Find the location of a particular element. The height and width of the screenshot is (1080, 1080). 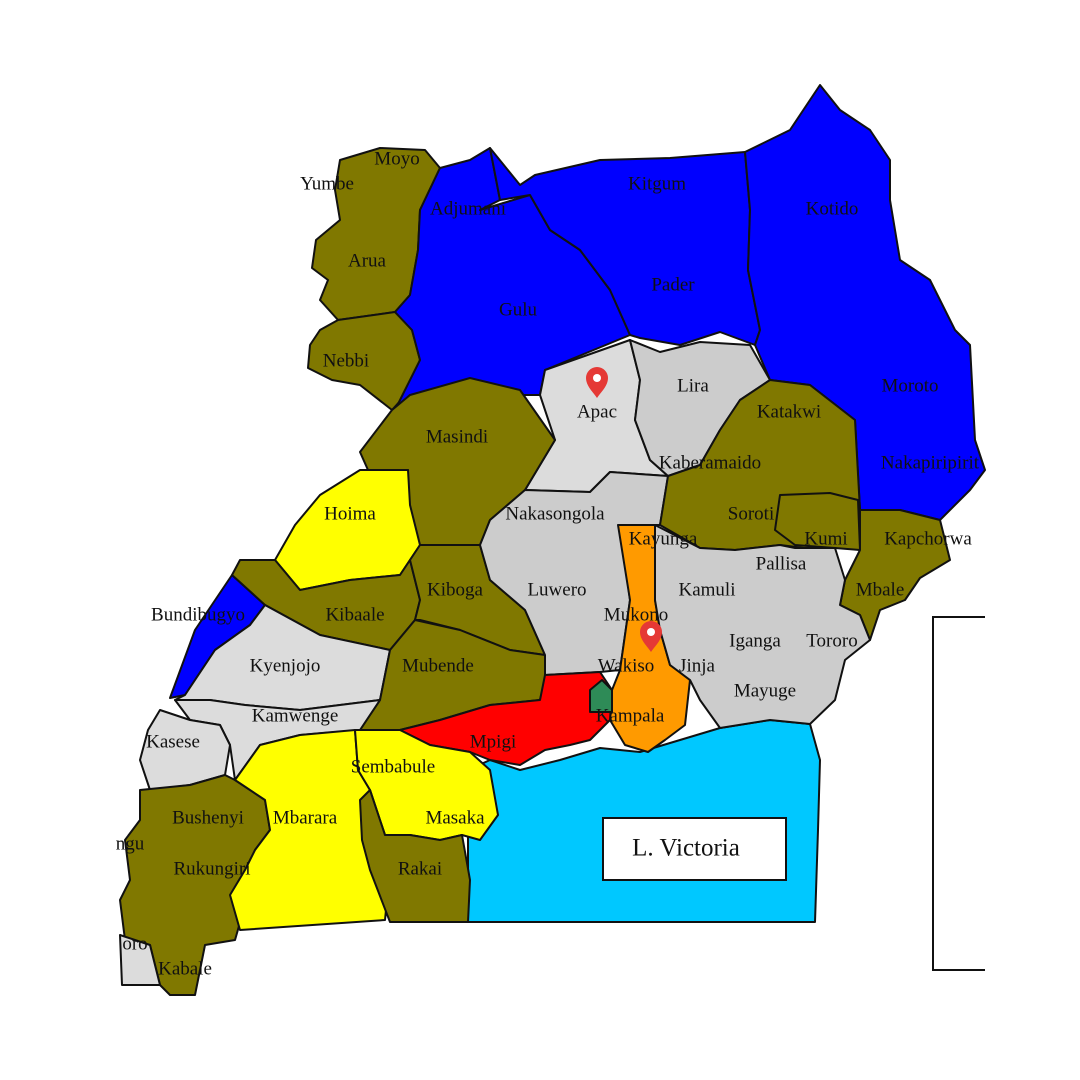

label-mayuge: Mayuge is located at coordinates (765, 690).